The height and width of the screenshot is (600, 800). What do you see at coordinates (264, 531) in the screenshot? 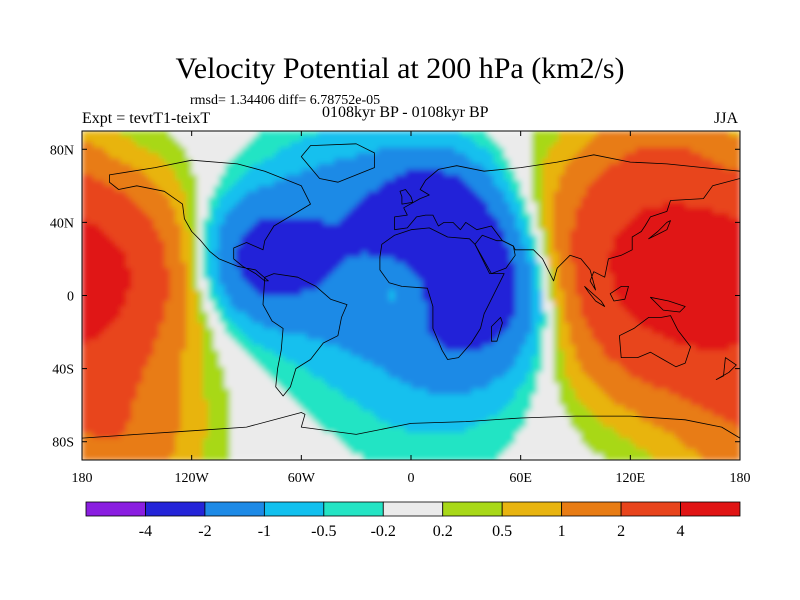
I see `colorbar-label: -1` at bounding box center [264, 531].